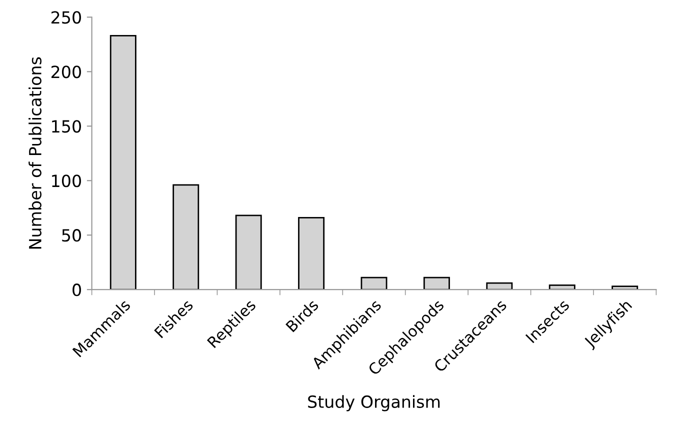 The width and height of the screenshot is (680, 429). Describe the element at coordinates (35, 153) in the screenshot. I see `y-axis-title: Number of Publications` at that location.